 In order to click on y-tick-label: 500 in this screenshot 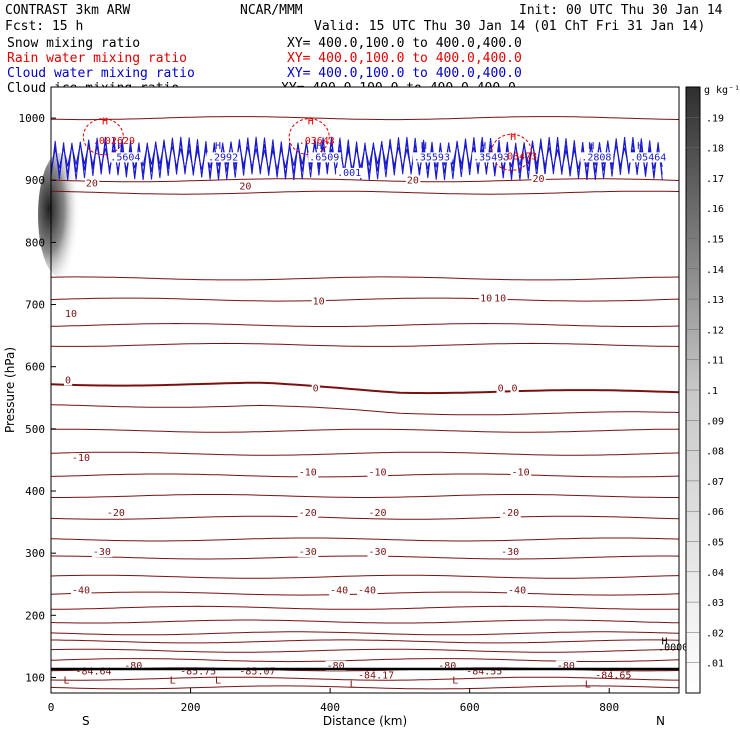, I will do `click(35, 429)`.